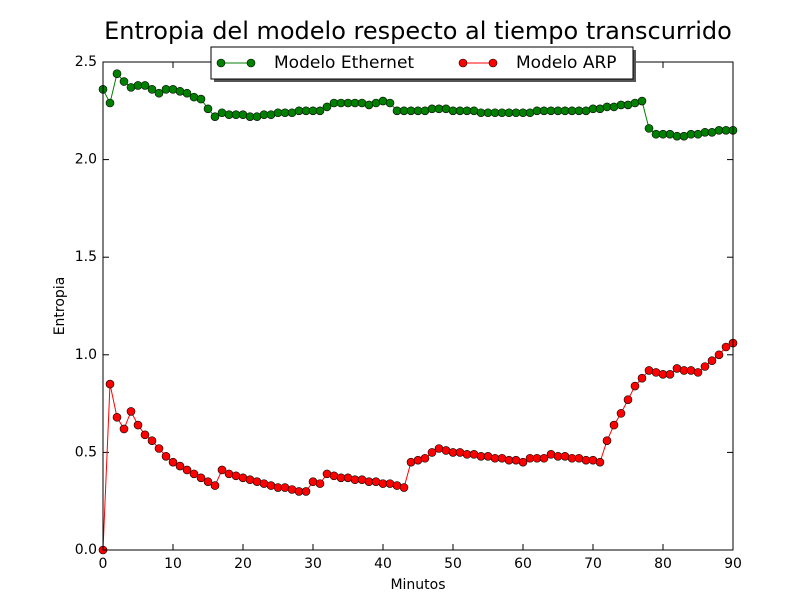 The height and width of the screenshot is (612, 812). What do you see at coordinates (344, 63) in the screenshot?
I see `legend-label: Modelo Ethernet` at bounding box center [344, 63].